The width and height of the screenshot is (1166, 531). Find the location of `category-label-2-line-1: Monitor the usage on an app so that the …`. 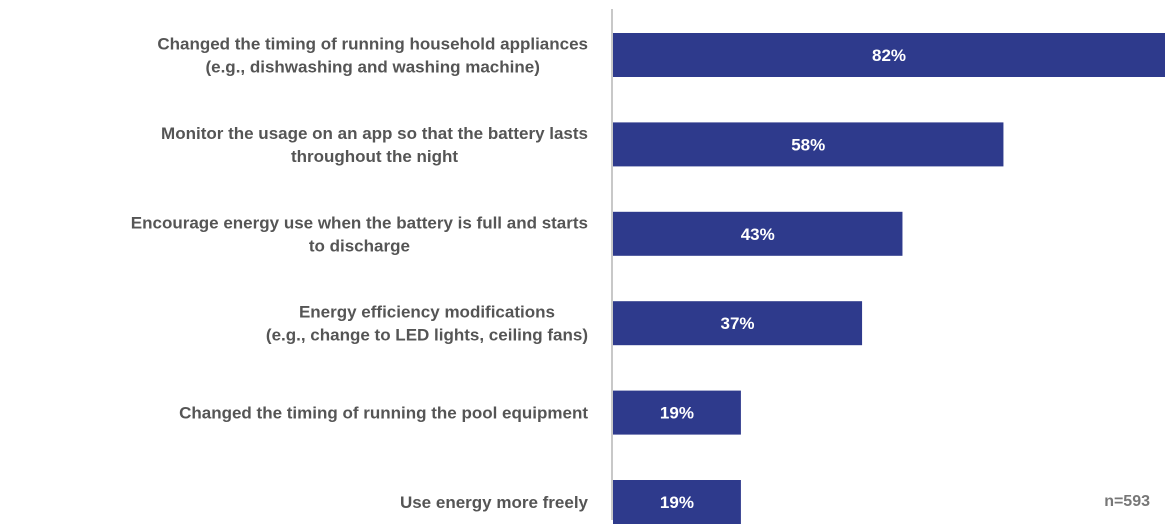

category-label-2-line-1: Monitor the usage on an app so that the … is located at coordinates (374, 133).